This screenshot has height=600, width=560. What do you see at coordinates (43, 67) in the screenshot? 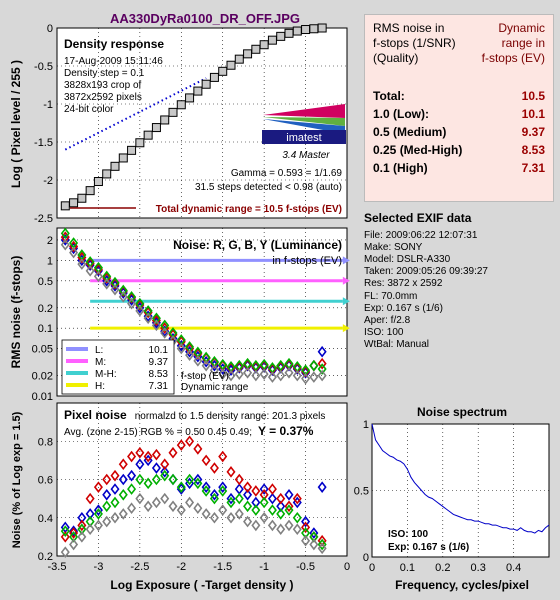
I see `density-ytick-label: -0.5` at bounding box center [43, 67].